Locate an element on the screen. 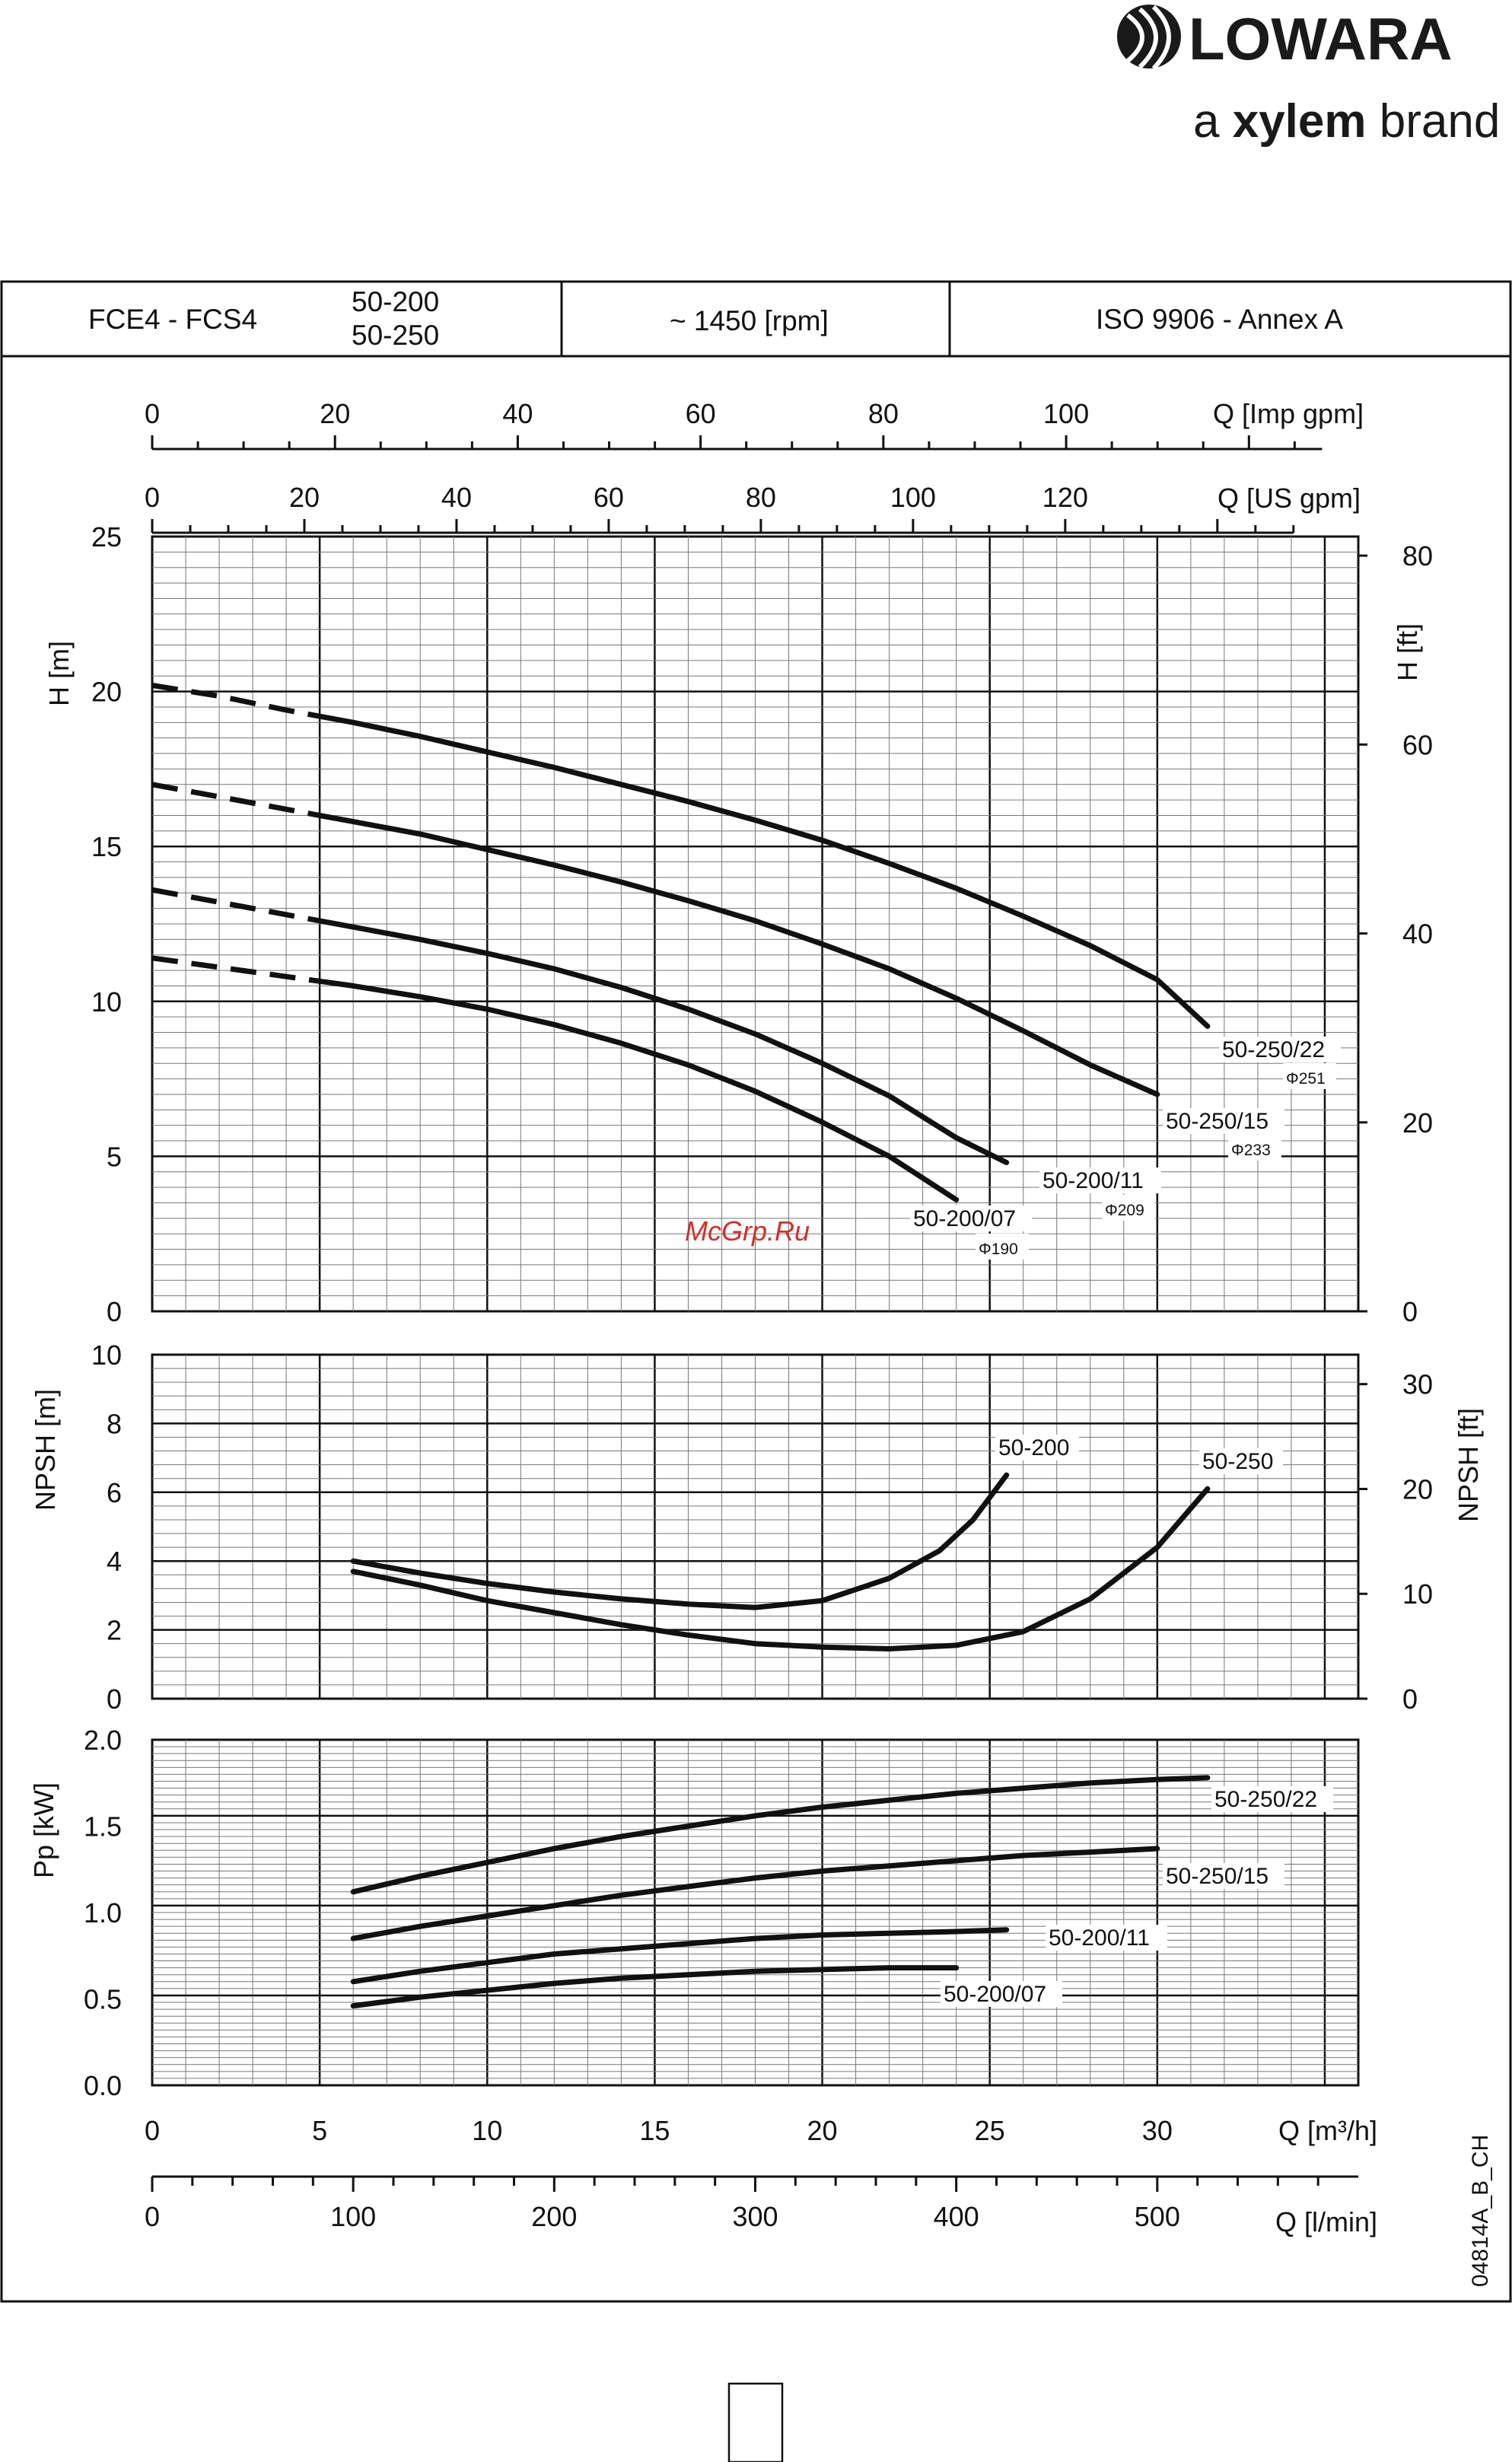 The width and height of the screenshot is (1512, 2462). top-axis-tick-label: 60 is located at coordinates (701, 414).